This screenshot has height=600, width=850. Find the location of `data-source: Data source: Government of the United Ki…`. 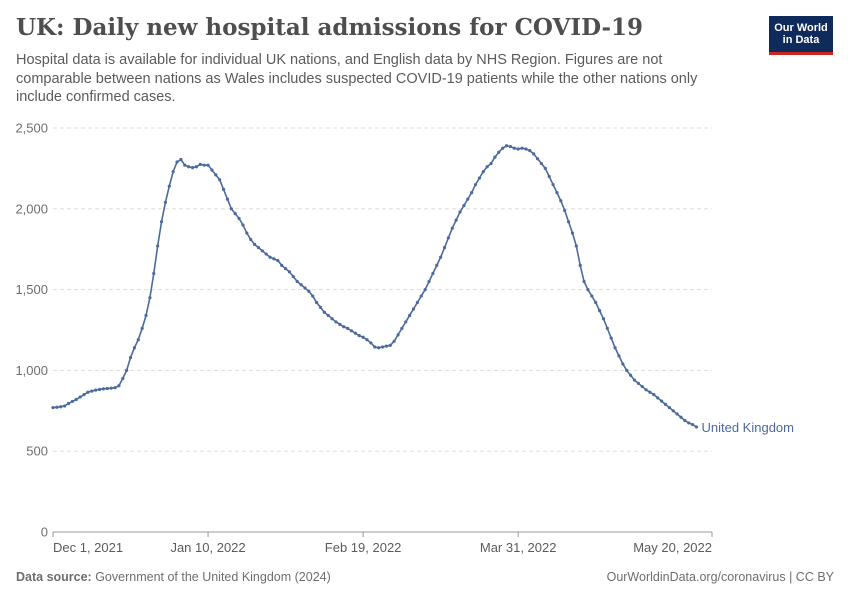

data-source: Data source: Government of the United Ki… is located at coordinates (173, 577).